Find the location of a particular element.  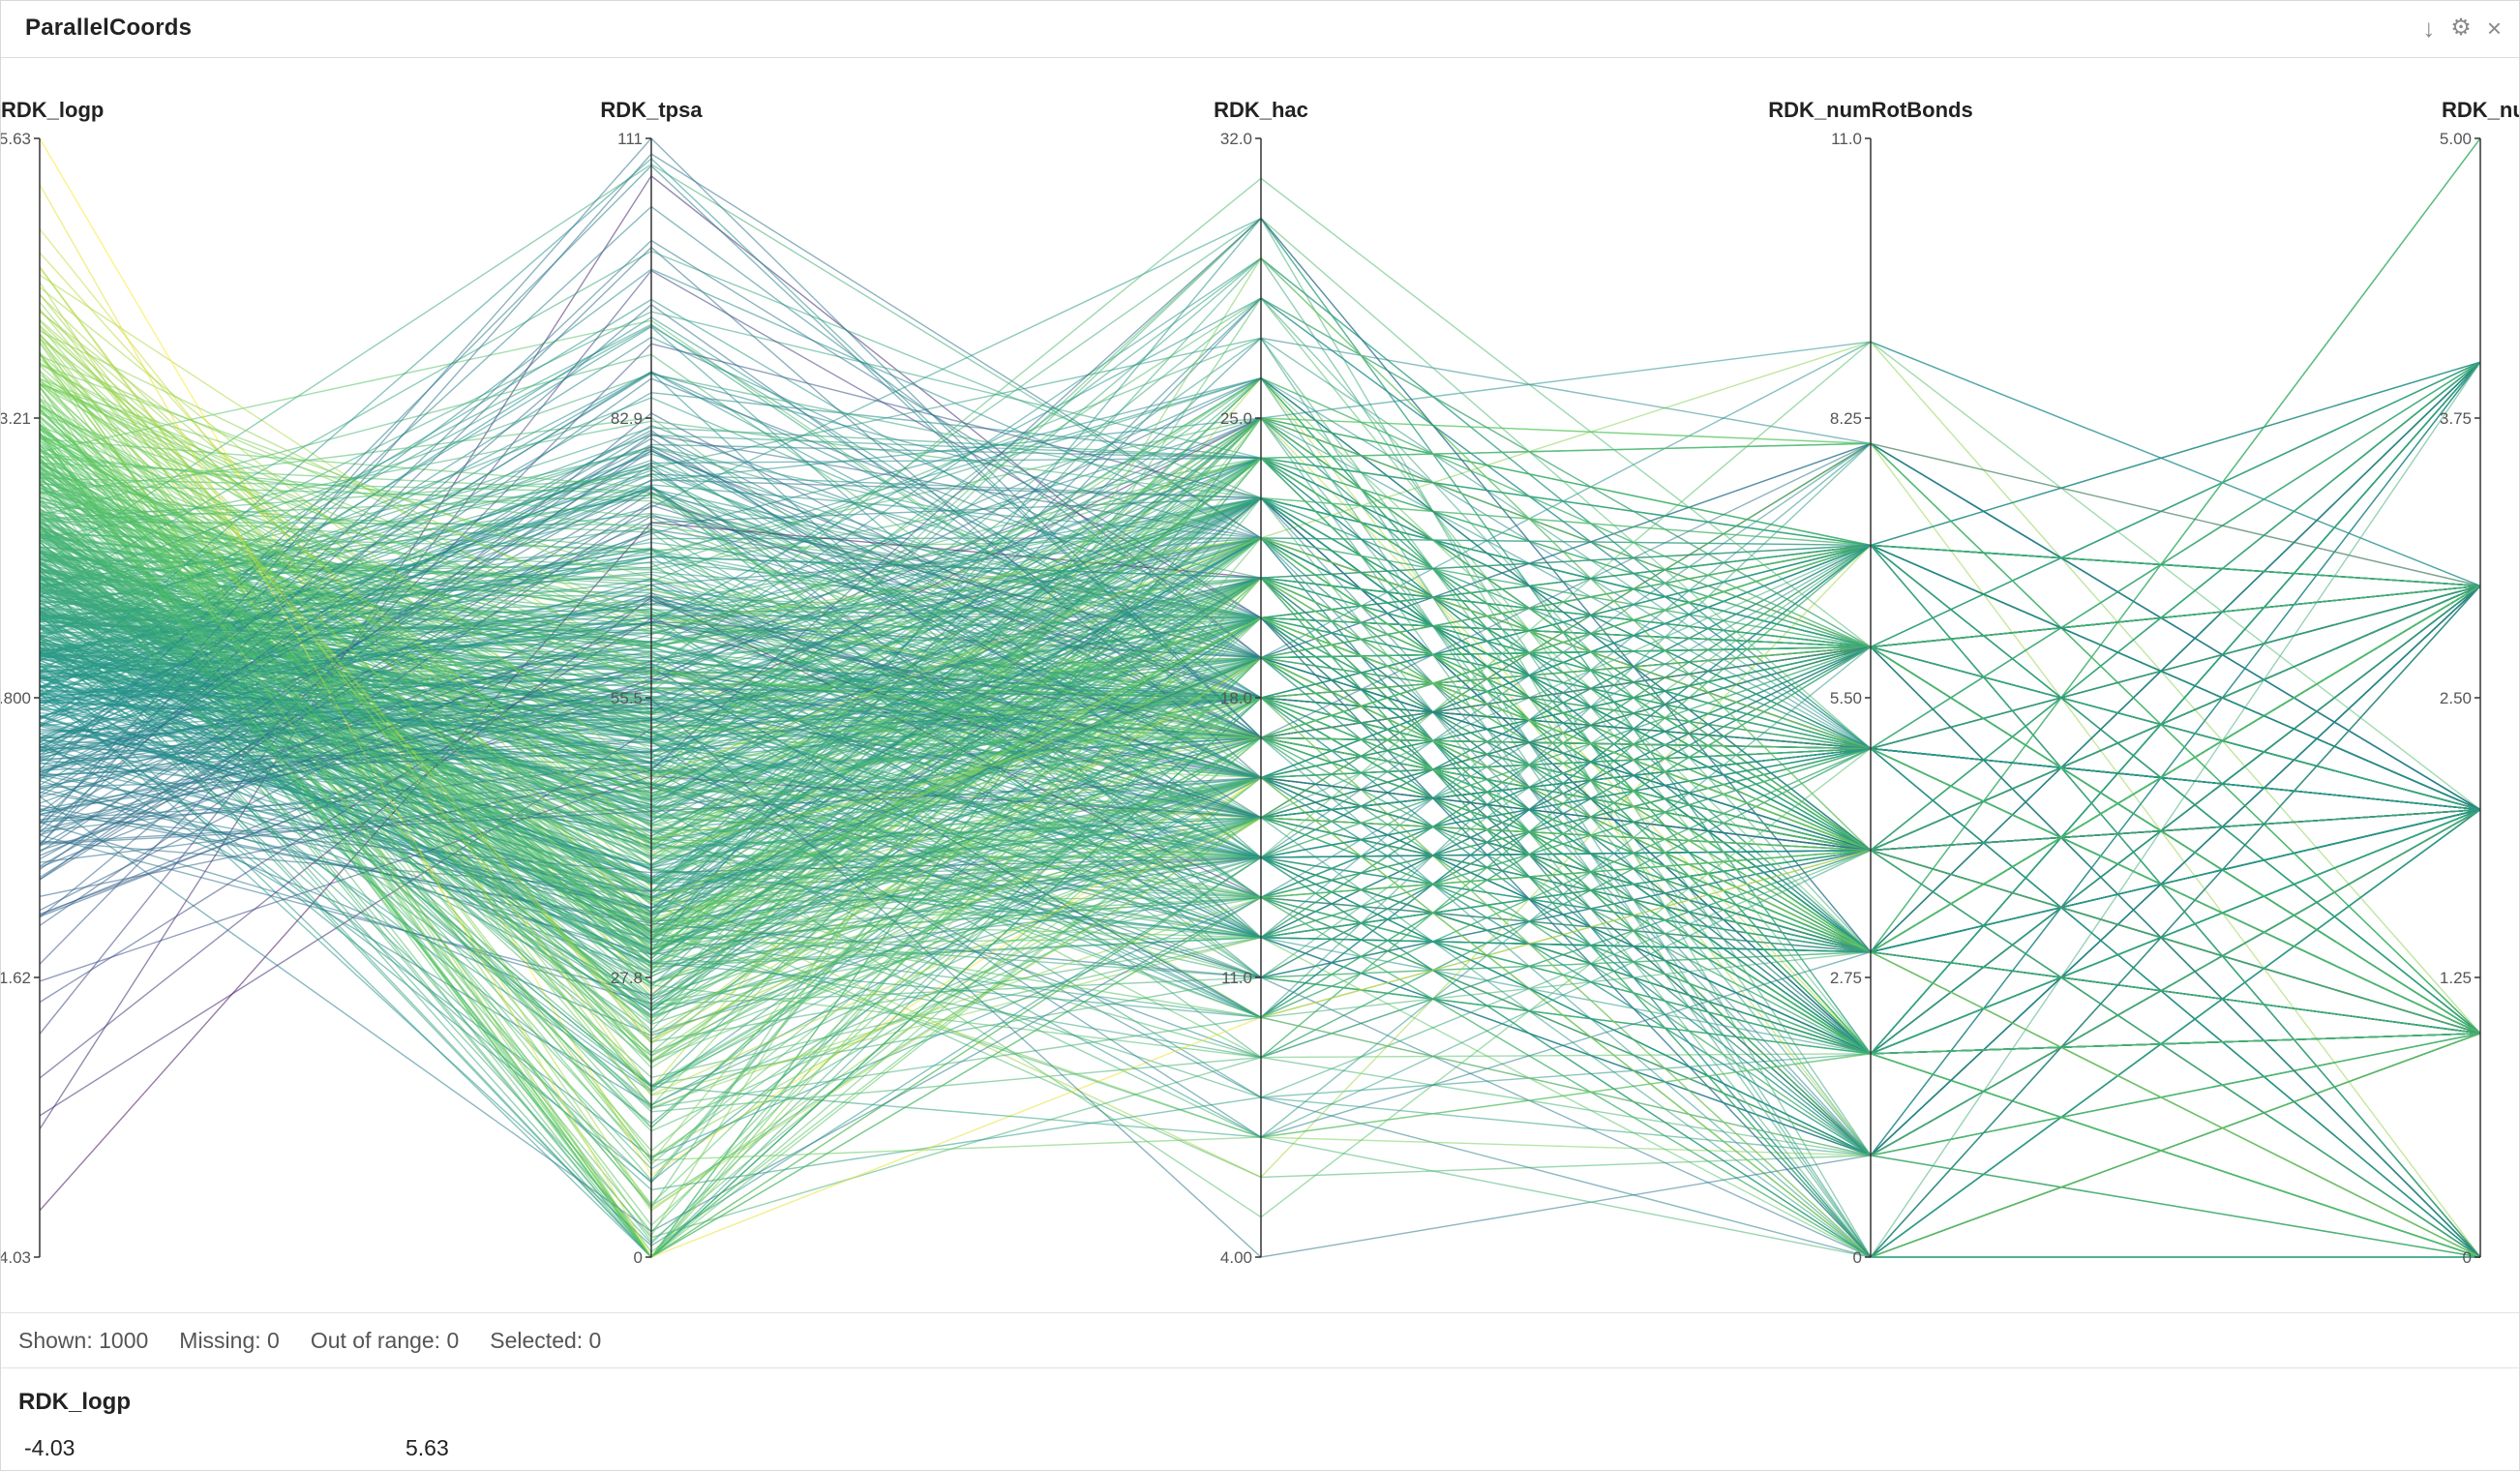

axis-RDK_tpsa: RDK_tpsa 0 27.8 55.5 82.9 111 is located at coordinates (651, 682).